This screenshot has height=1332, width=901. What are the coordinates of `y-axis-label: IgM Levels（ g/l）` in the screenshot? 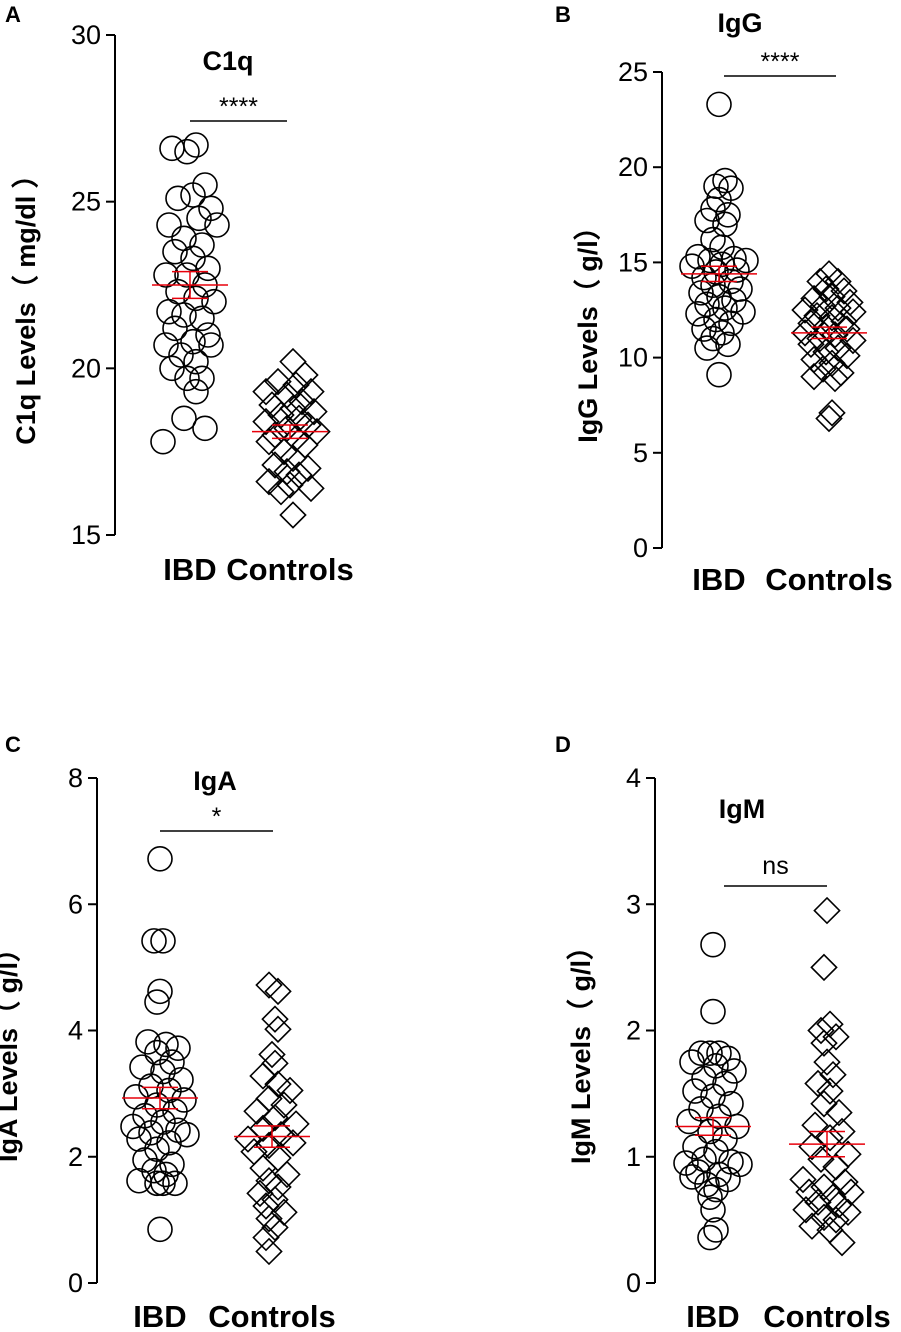 It's located at (581, 1048).